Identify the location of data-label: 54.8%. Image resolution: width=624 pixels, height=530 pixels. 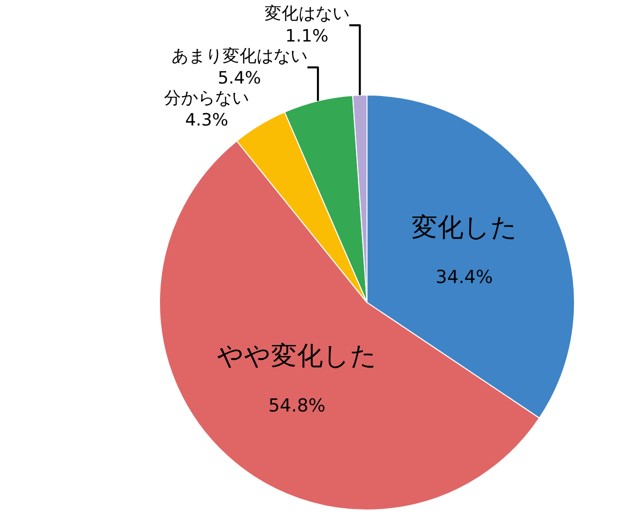
(297, 405).